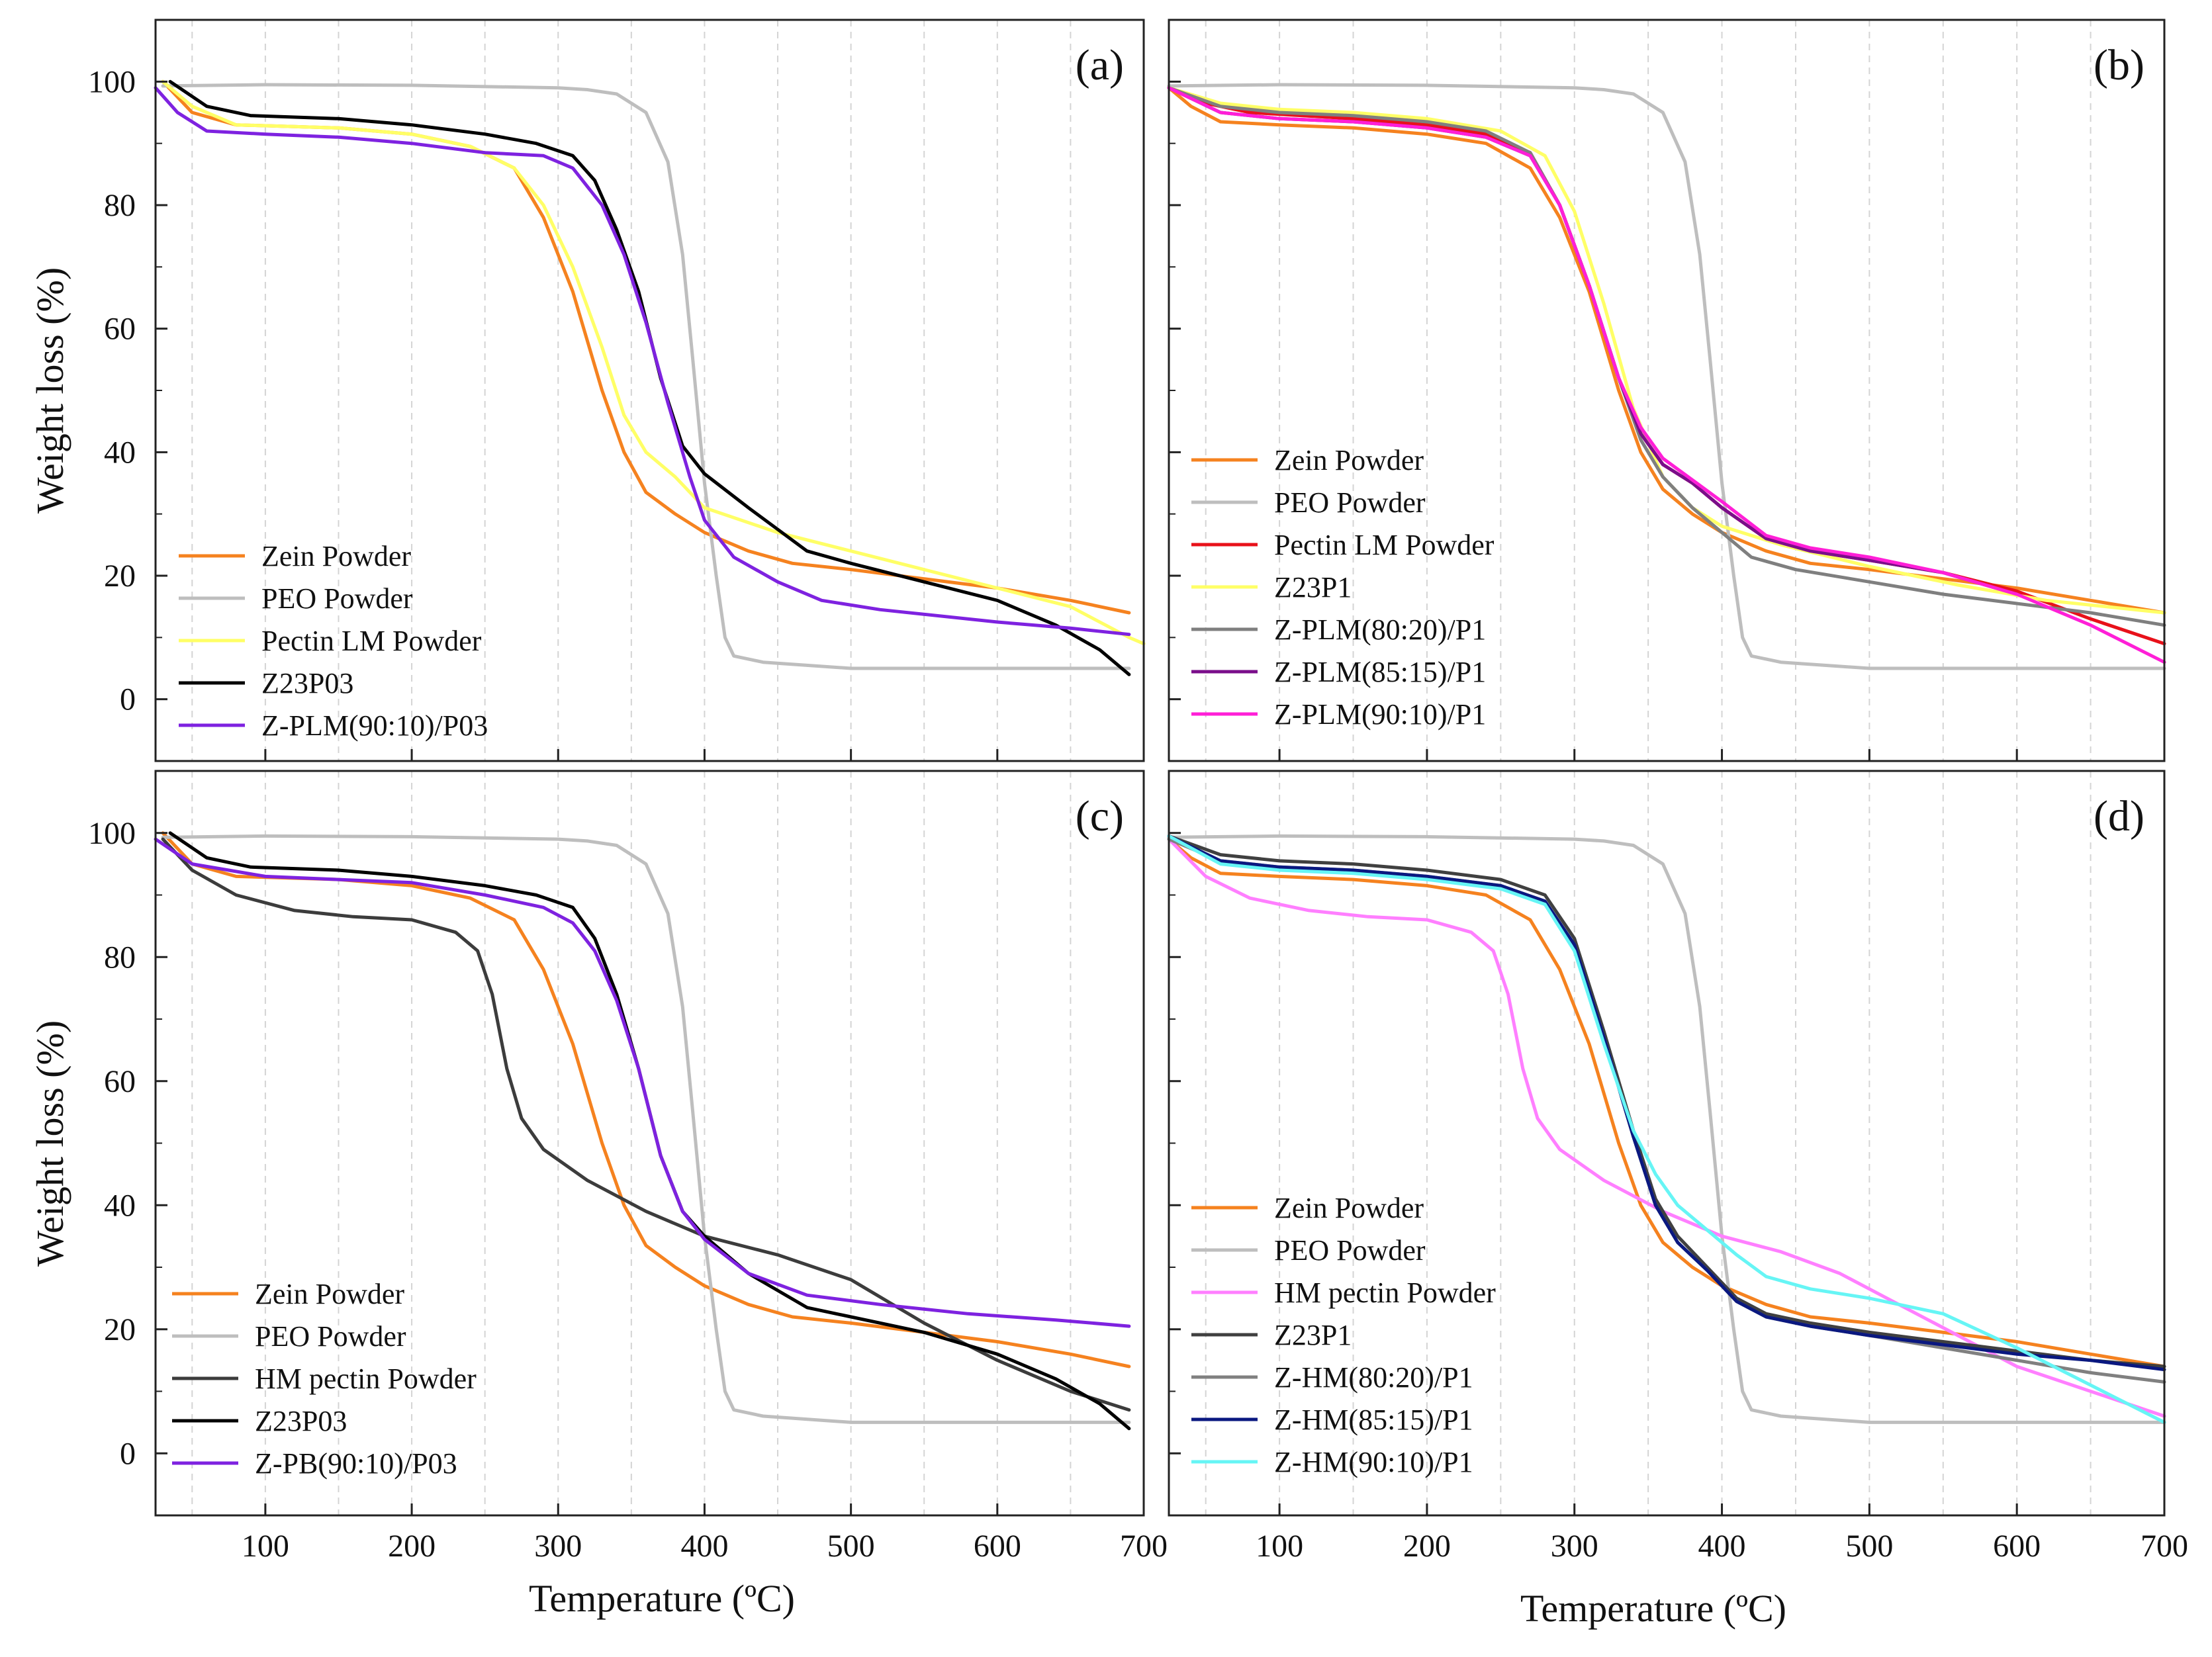 Image resolution: width=2212 pixels, height=1657 pixels. What do you see at coordinates (2119, 65) in the screenshot?
I see `panel-label: (b)` at bounding box center [2119, 65].